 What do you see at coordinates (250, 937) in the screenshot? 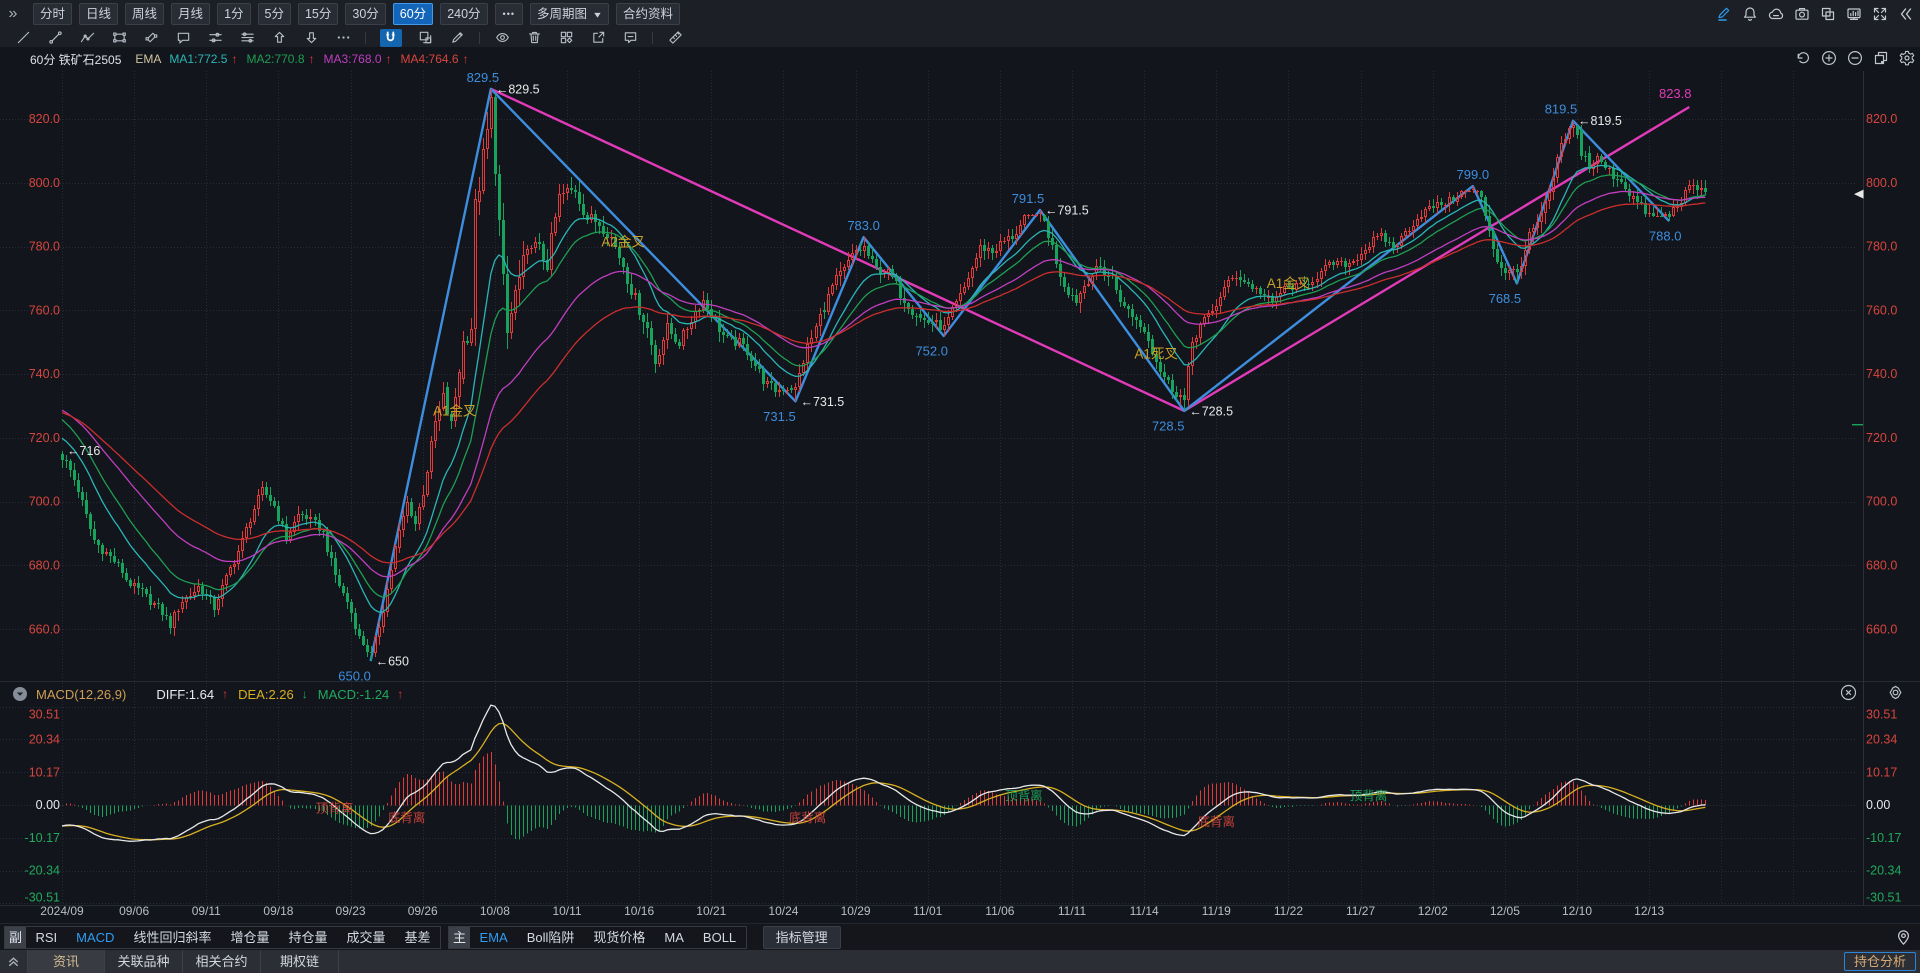
I see `sub-indicator-tab-增仓量: 增仓量` at bounding box center [250, 937].